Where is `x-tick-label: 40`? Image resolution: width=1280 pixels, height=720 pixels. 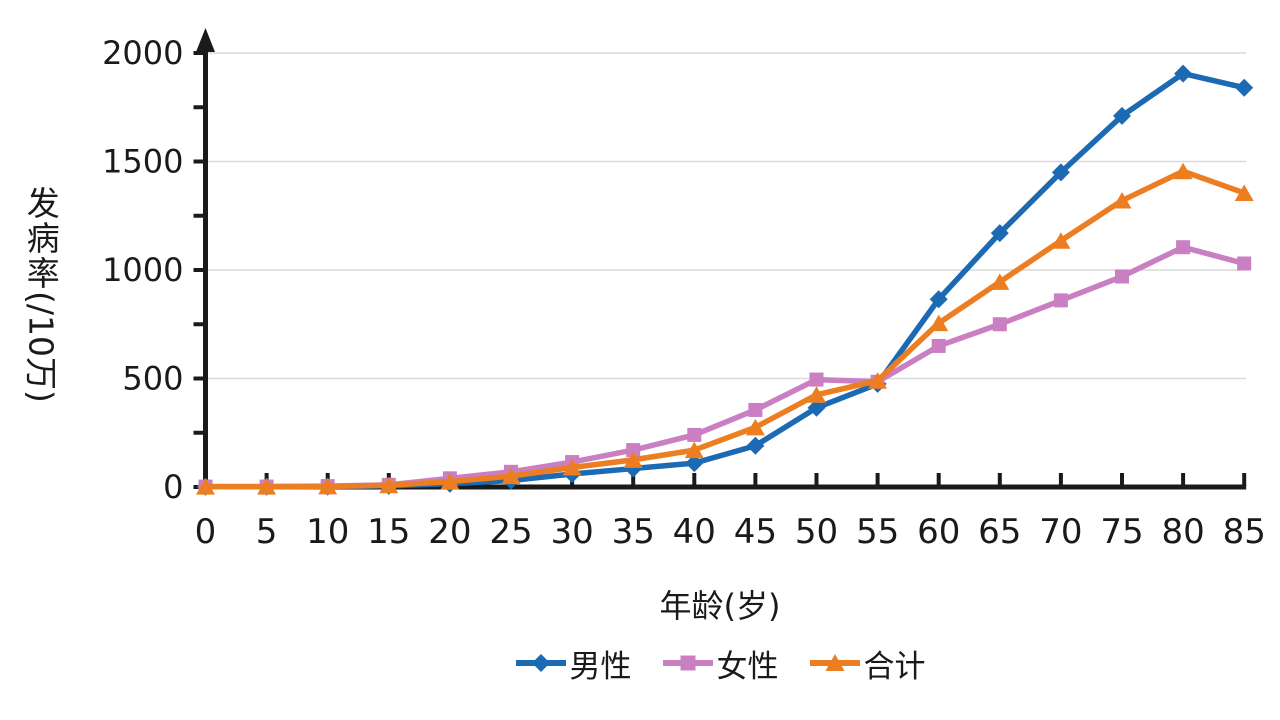
x-tick-label: 40 is located at coordinates (694, 532).